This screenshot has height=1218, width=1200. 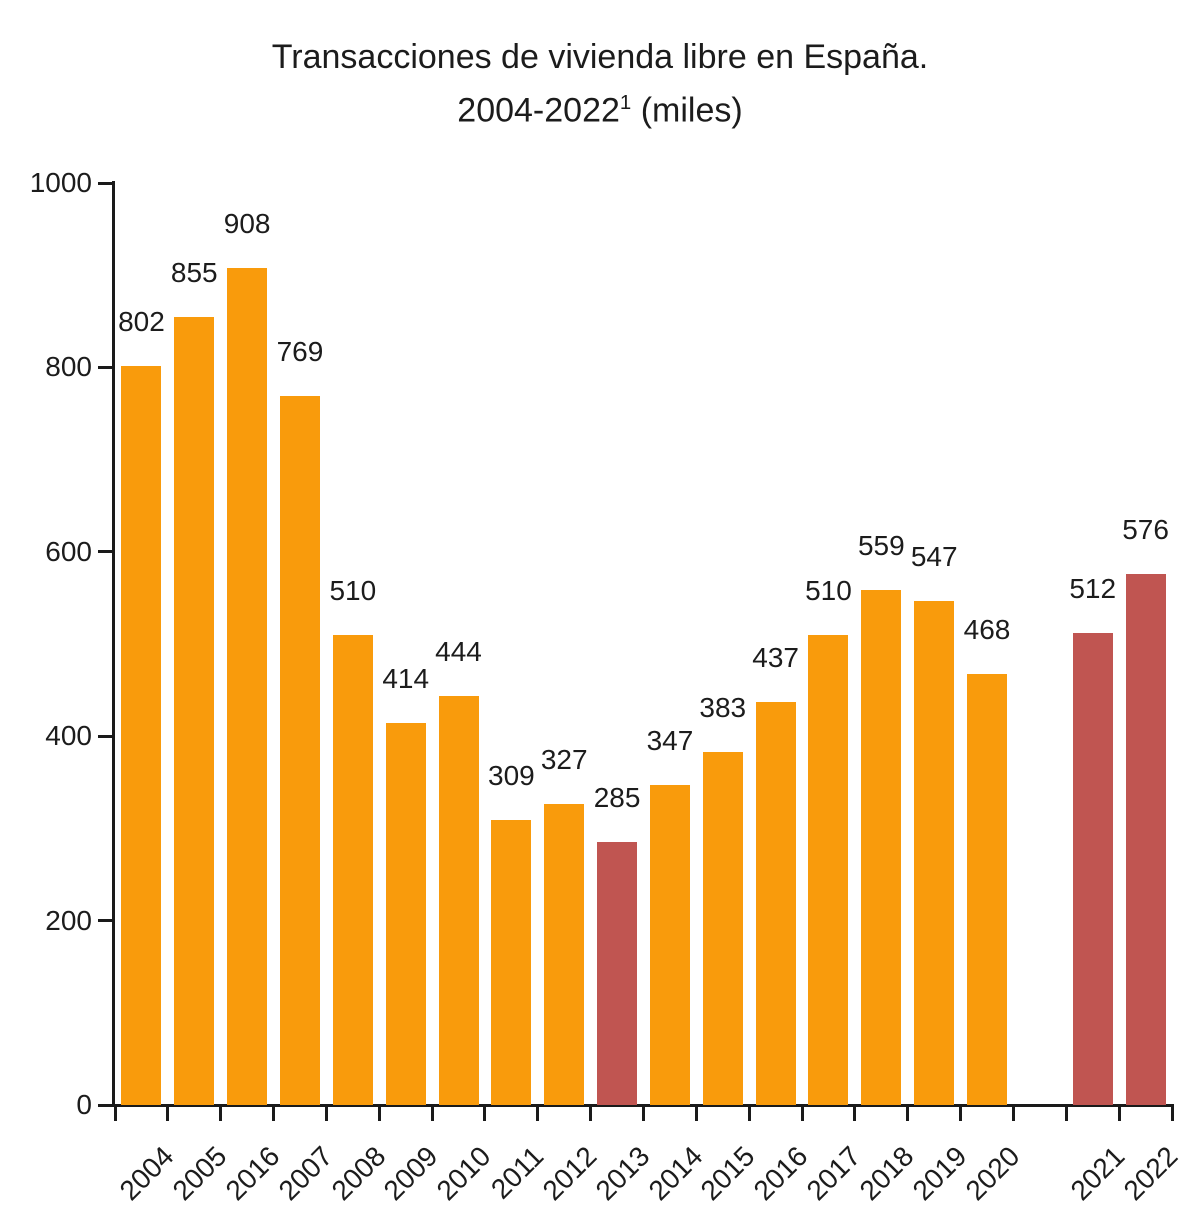 What do you see at coordinates (458, 651) in the screenshot?
I see `bar-value-label: 444` at bounding box center [458, 651].